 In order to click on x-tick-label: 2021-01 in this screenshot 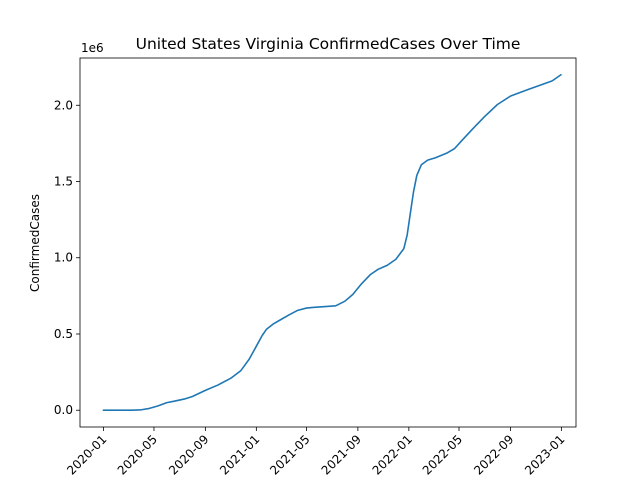, I will do `click(239, 454)`.